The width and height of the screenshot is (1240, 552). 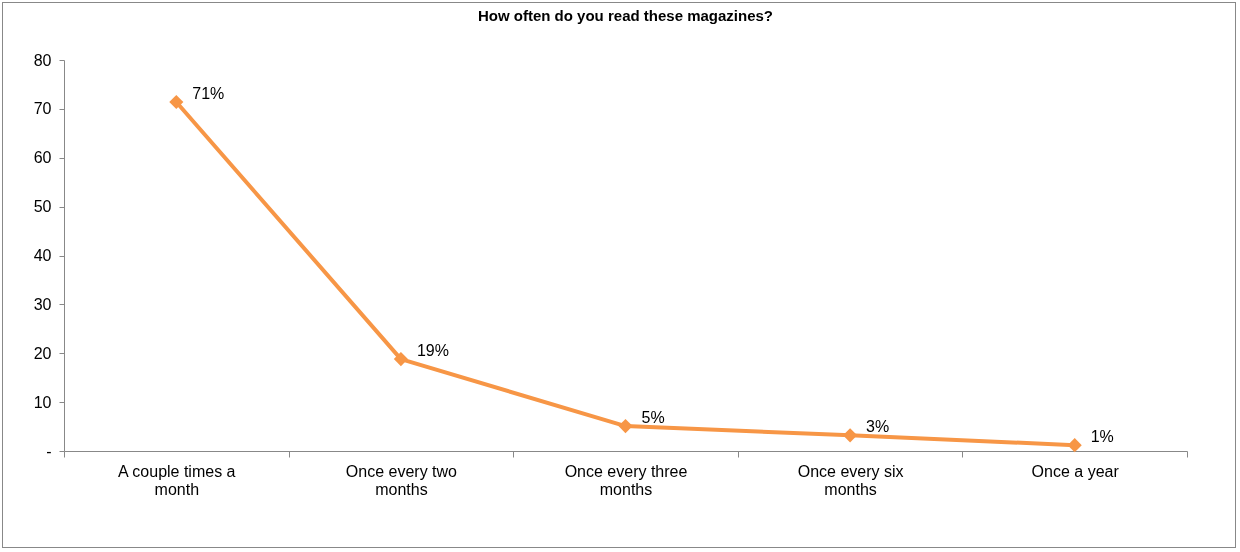 I want to click on y-tick-label: 40, so click(x=42, y=255).